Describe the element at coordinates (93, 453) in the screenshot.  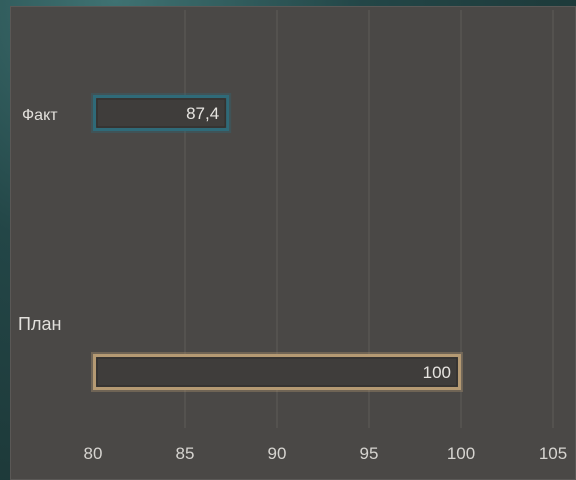
I see `x-tick-label-80: 80` at that location.